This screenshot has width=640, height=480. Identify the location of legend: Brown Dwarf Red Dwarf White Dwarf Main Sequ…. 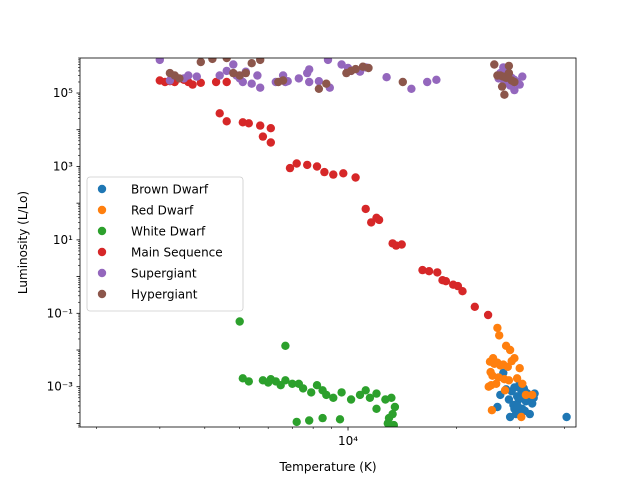
(165, 244).